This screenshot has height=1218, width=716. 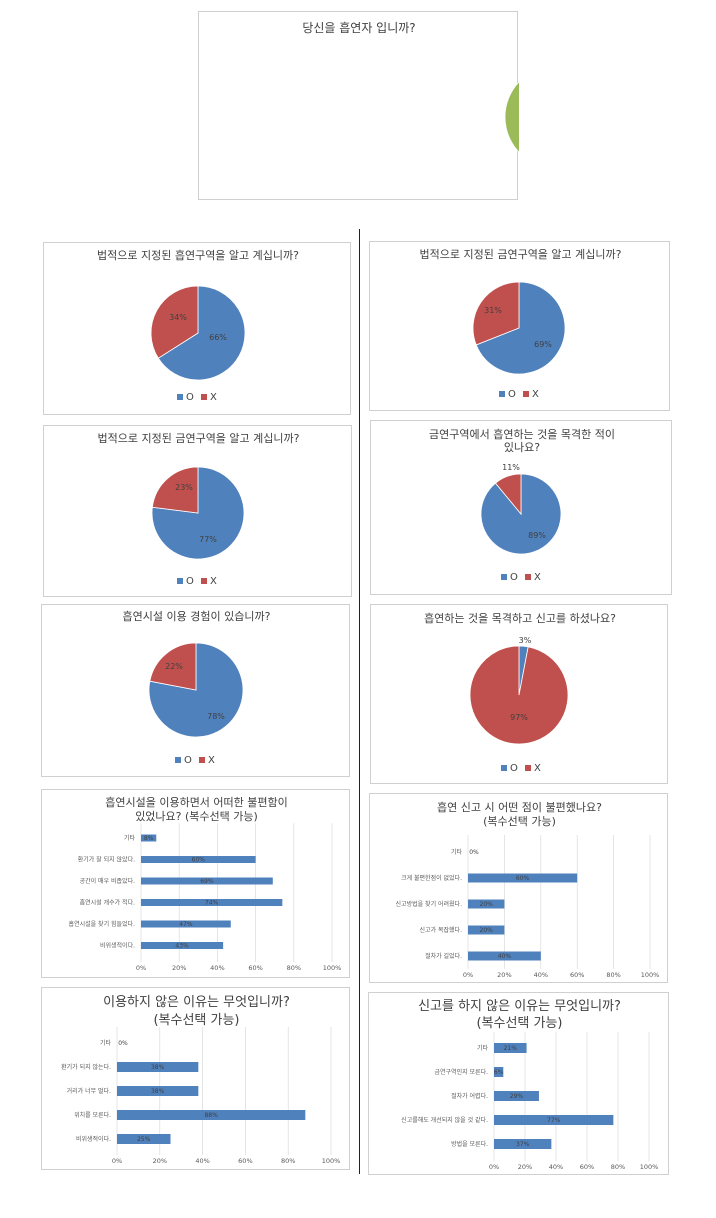 I want to click on chart-svg: 법적으로 지정된 흡연구역을 알고 계십니까? 66% 34% O X, so click(x=198, y=325).